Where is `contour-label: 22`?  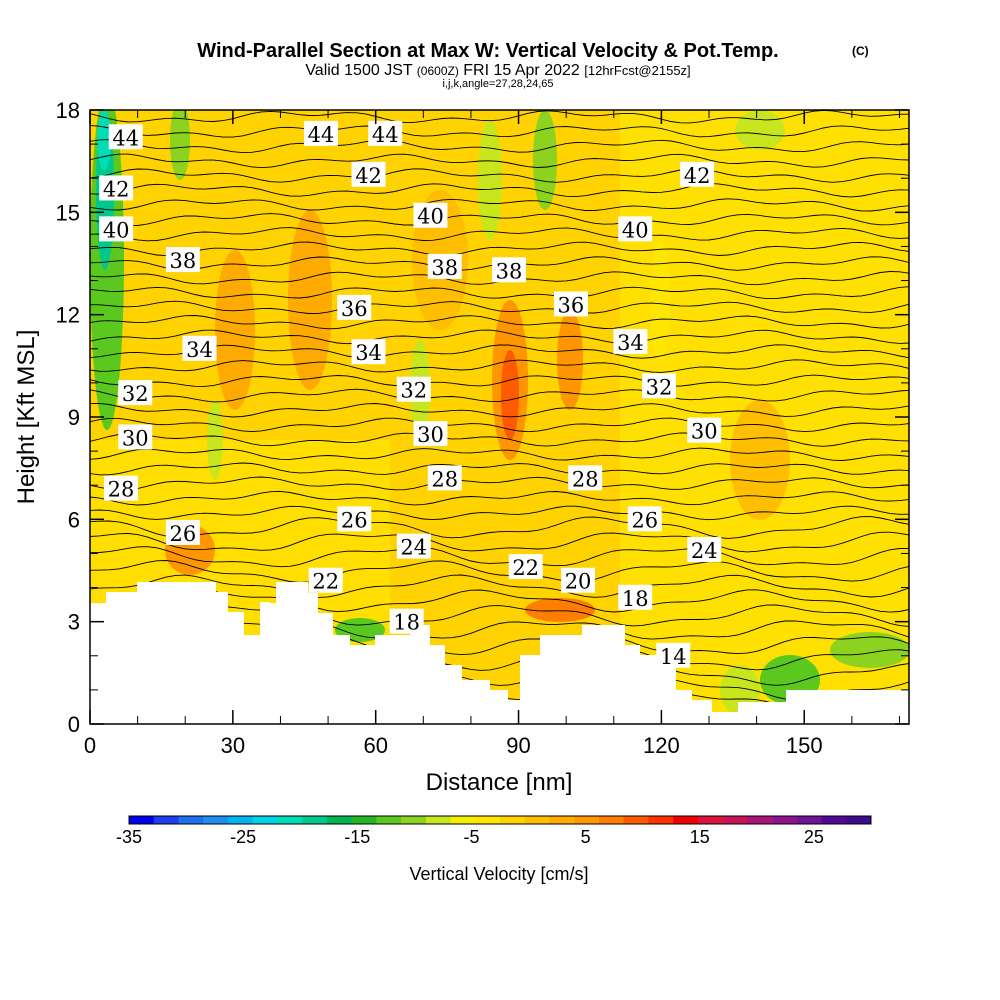 contour-label: 22 is located at coordinates (325, 580).